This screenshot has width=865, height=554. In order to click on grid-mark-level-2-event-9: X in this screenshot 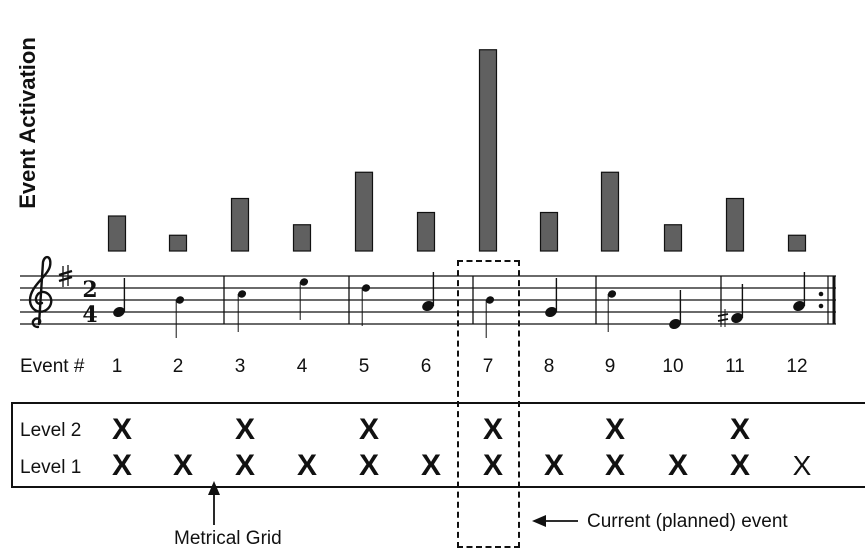, I will do `click(615, 429)`.